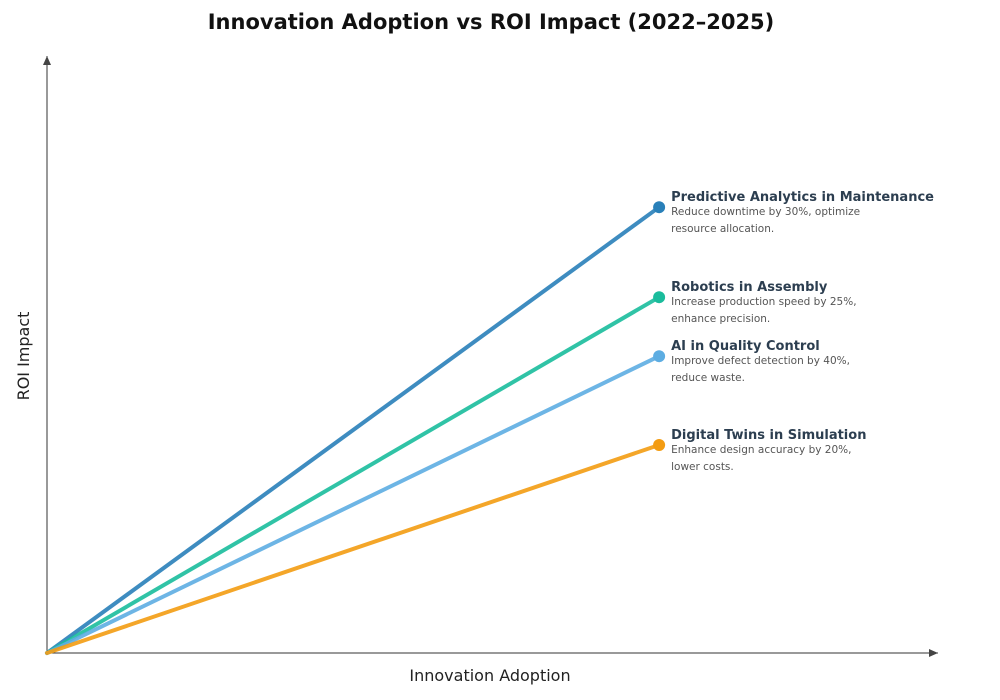  What do you see at coordinates (659, 356) in the screenshot?
I see `series-point-ai-in-quality-control` at bounding box center [659, 356].